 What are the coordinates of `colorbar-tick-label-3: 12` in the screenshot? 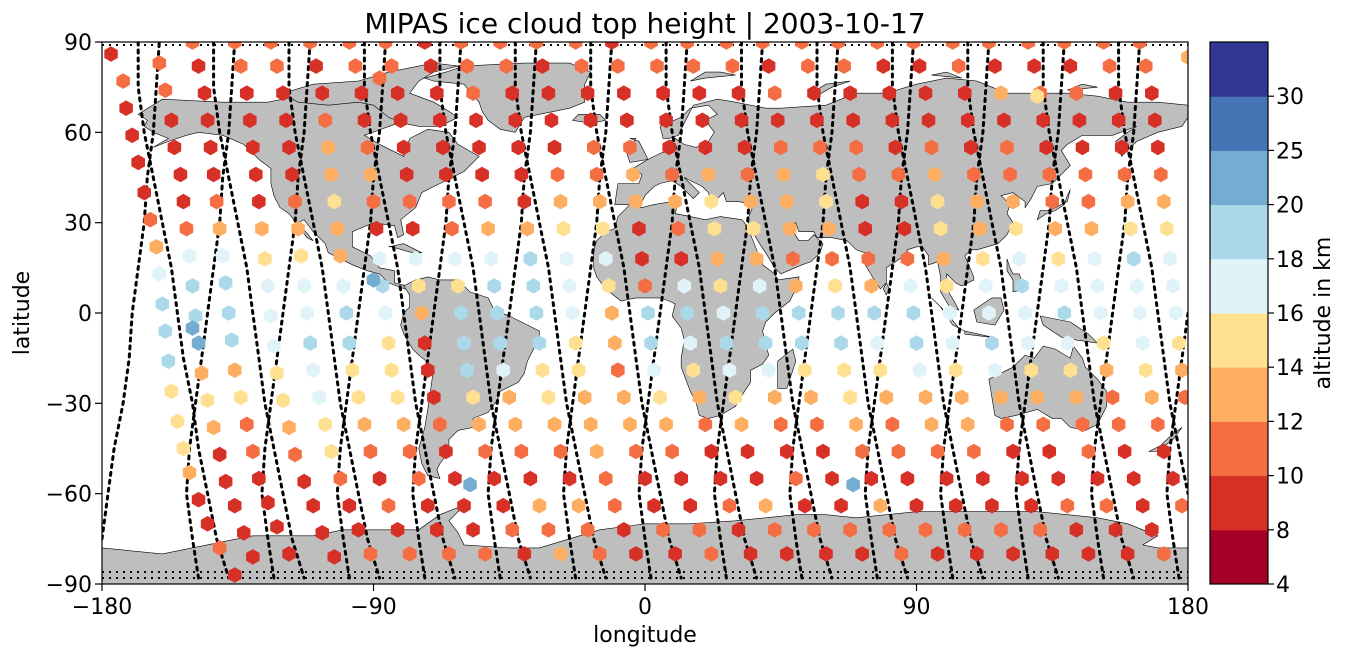 It's located at (1290, 422).